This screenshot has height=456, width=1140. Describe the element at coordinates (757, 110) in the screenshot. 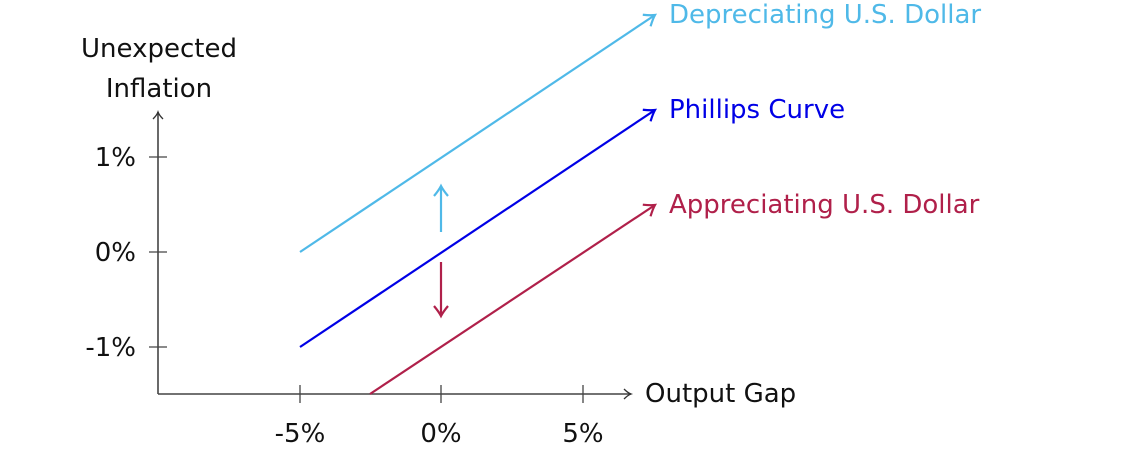

I see `series-label-phillips: Phillips Curve` at that location.